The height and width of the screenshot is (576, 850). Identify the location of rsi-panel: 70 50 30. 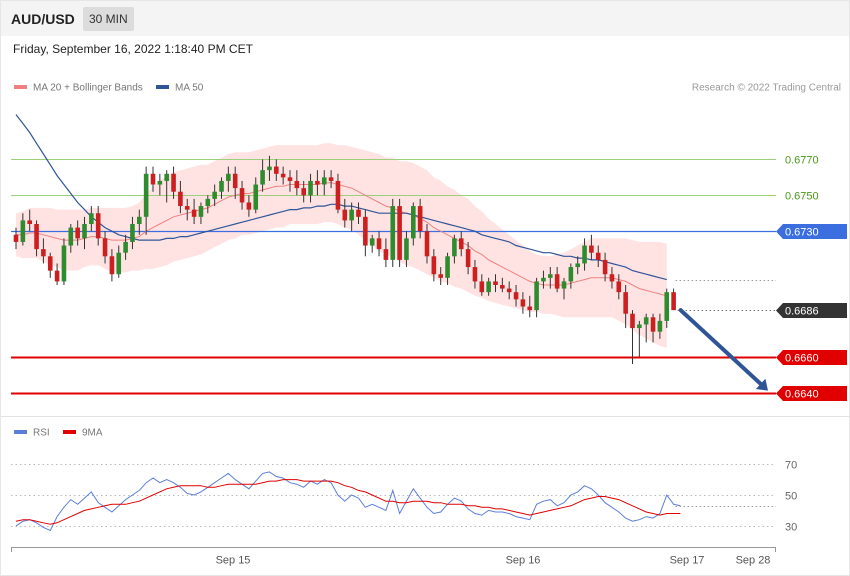
(404, 497).